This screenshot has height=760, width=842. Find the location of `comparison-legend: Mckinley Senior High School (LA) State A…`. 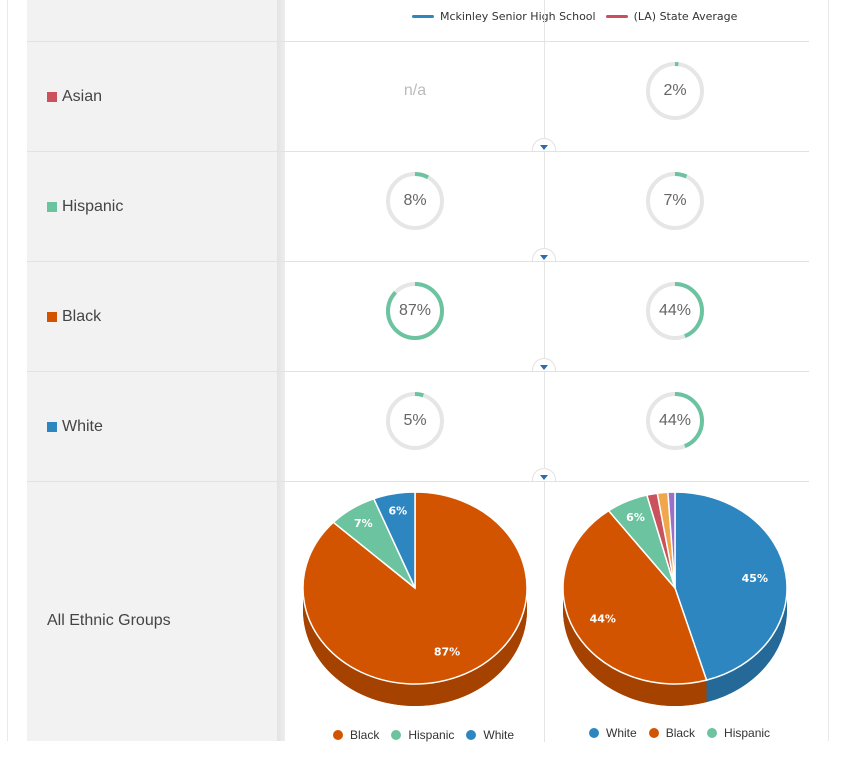

comparison-legend: Mckinley Senior High School (LA) State A… is located at coordinates (579, 16).